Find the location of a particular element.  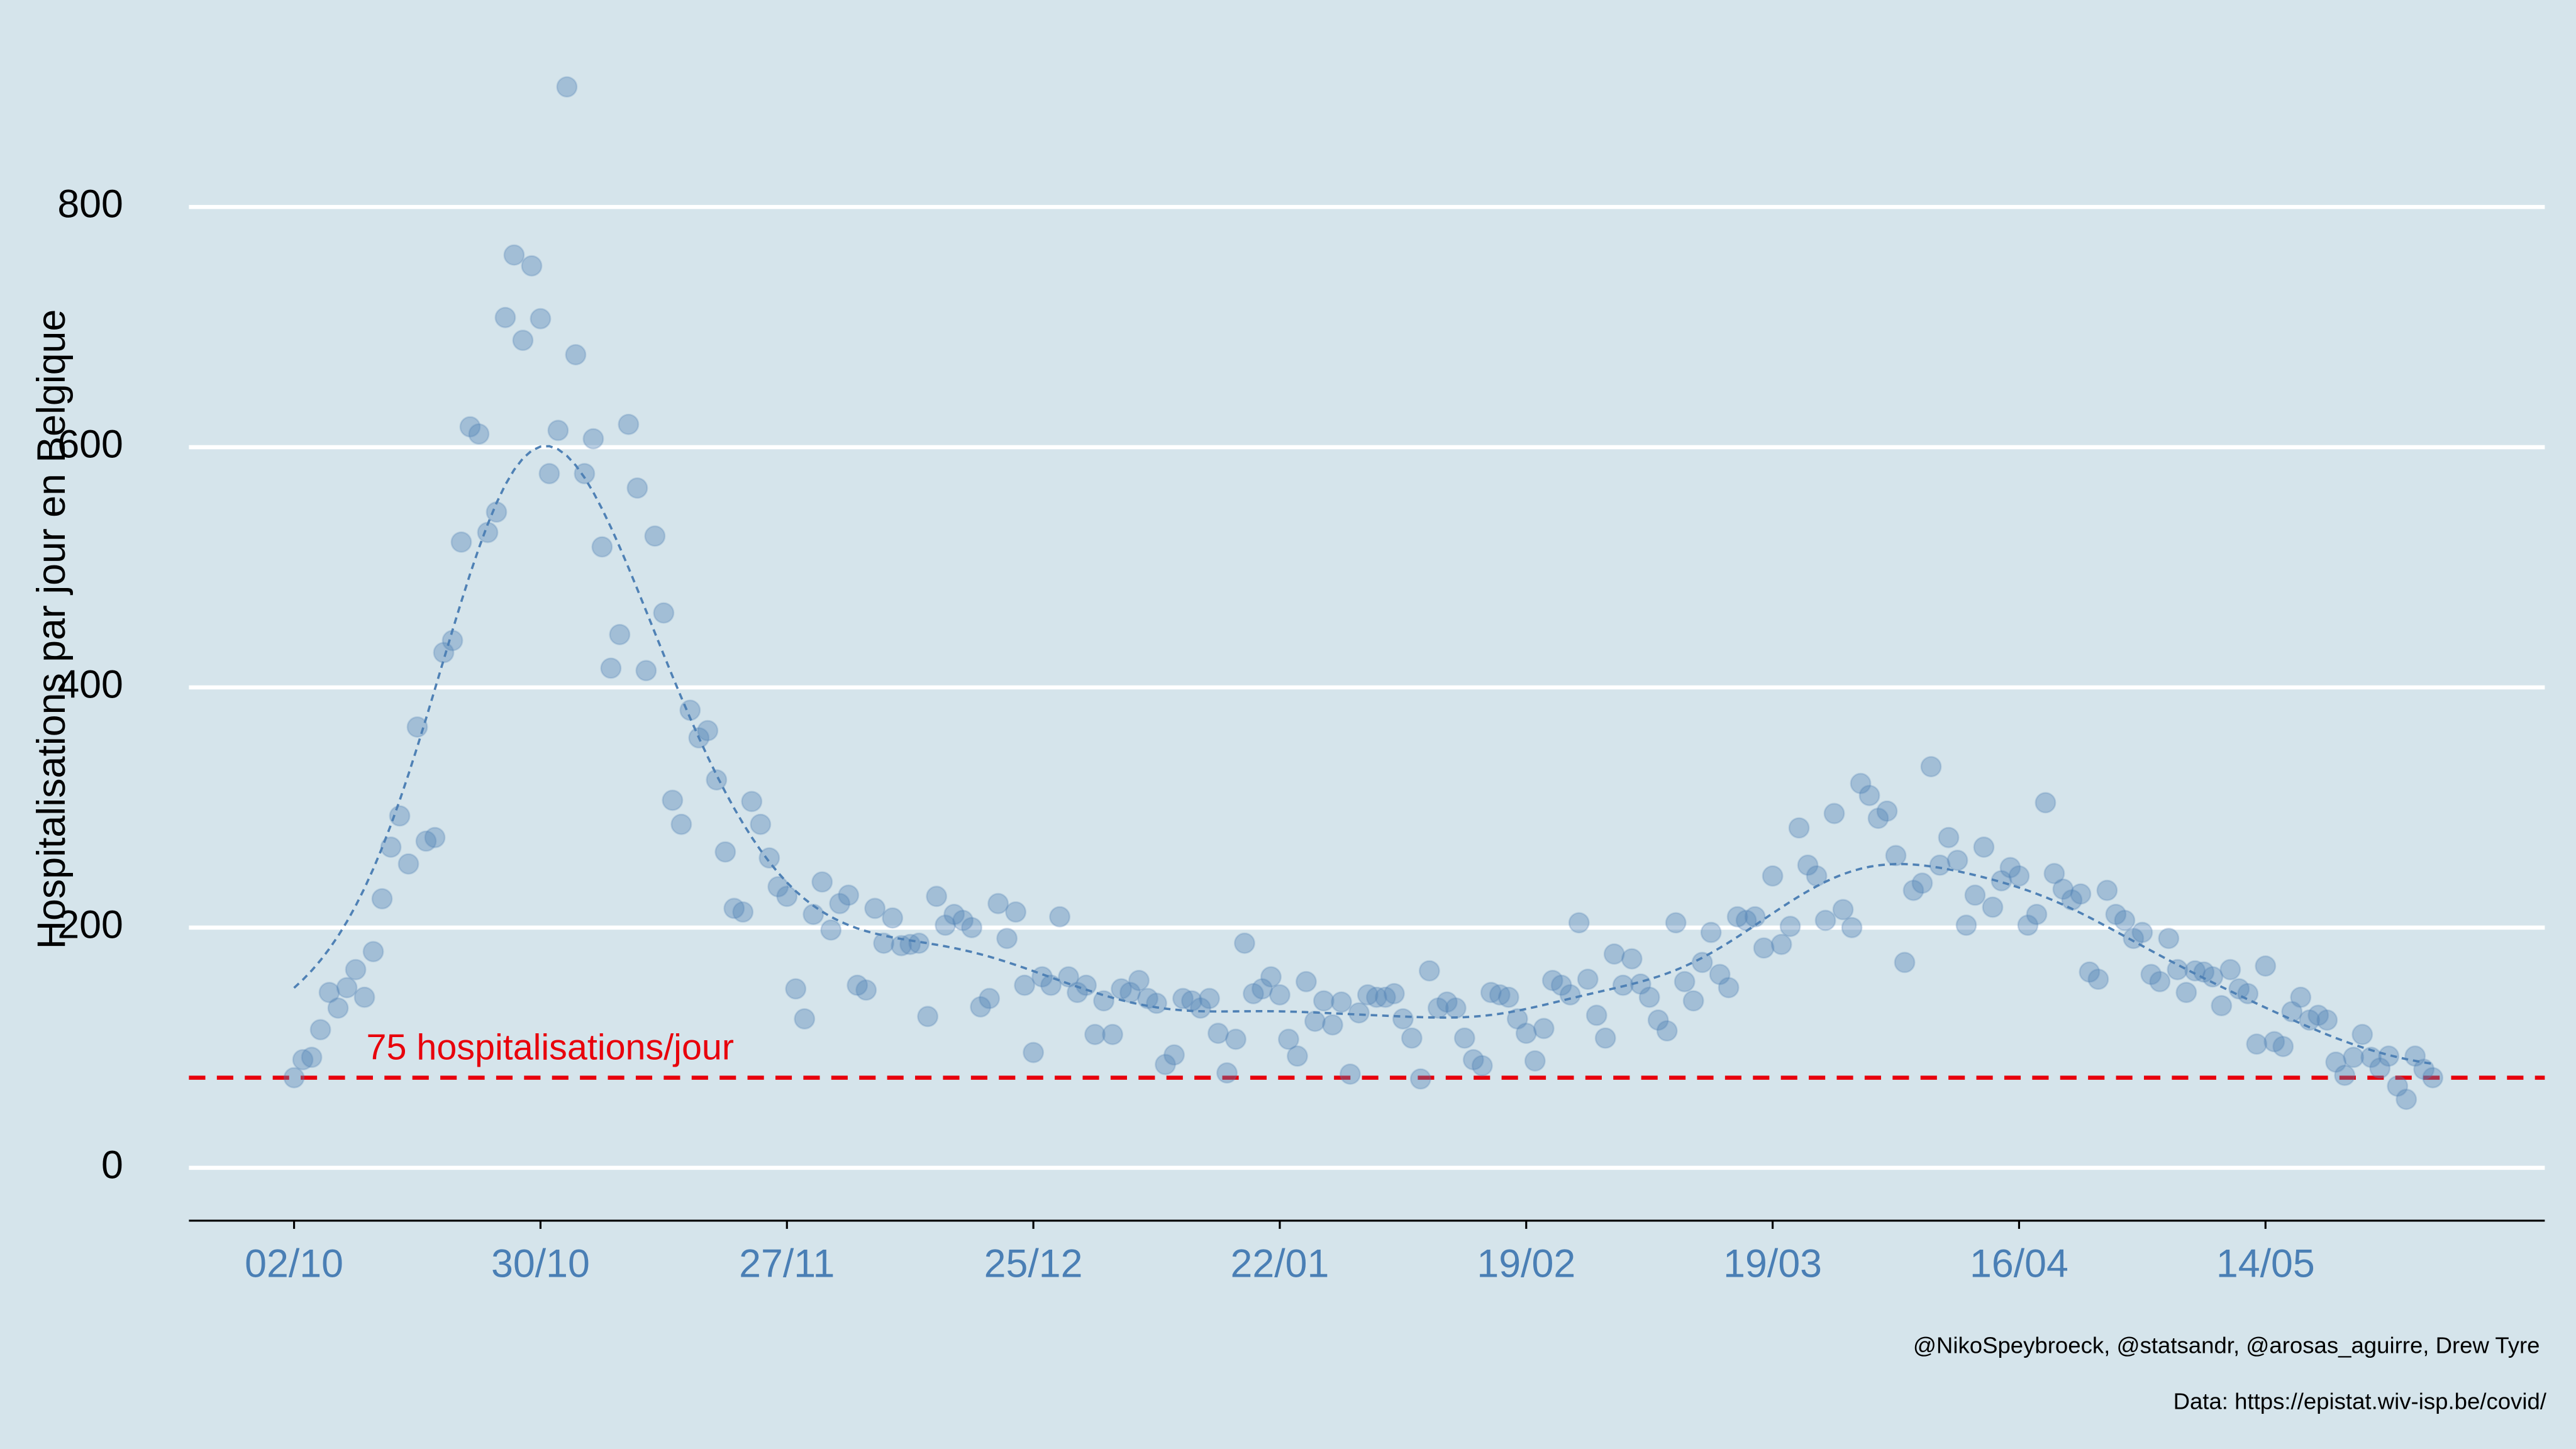

y-tick-label: 400 is located at coordinates (90, 685).